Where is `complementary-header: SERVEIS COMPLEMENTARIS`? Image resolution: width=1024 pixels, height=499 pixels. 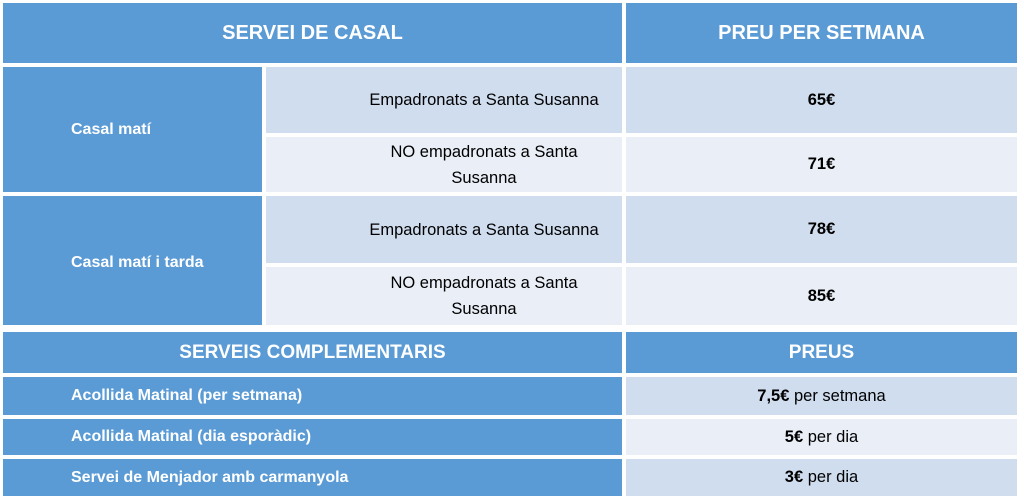
complementary-header: SERVEIS COMPLEMENTARIS is located at coordinates (312, 352).